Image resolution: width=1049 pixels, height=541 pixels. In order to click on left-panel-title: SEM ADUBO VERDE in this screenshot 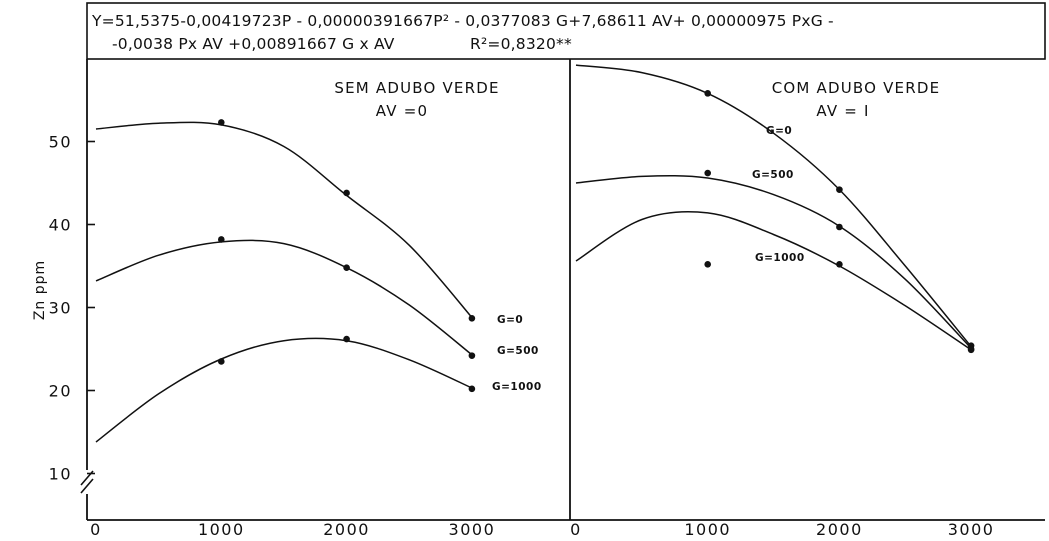, I will do `click(416, 88)`.